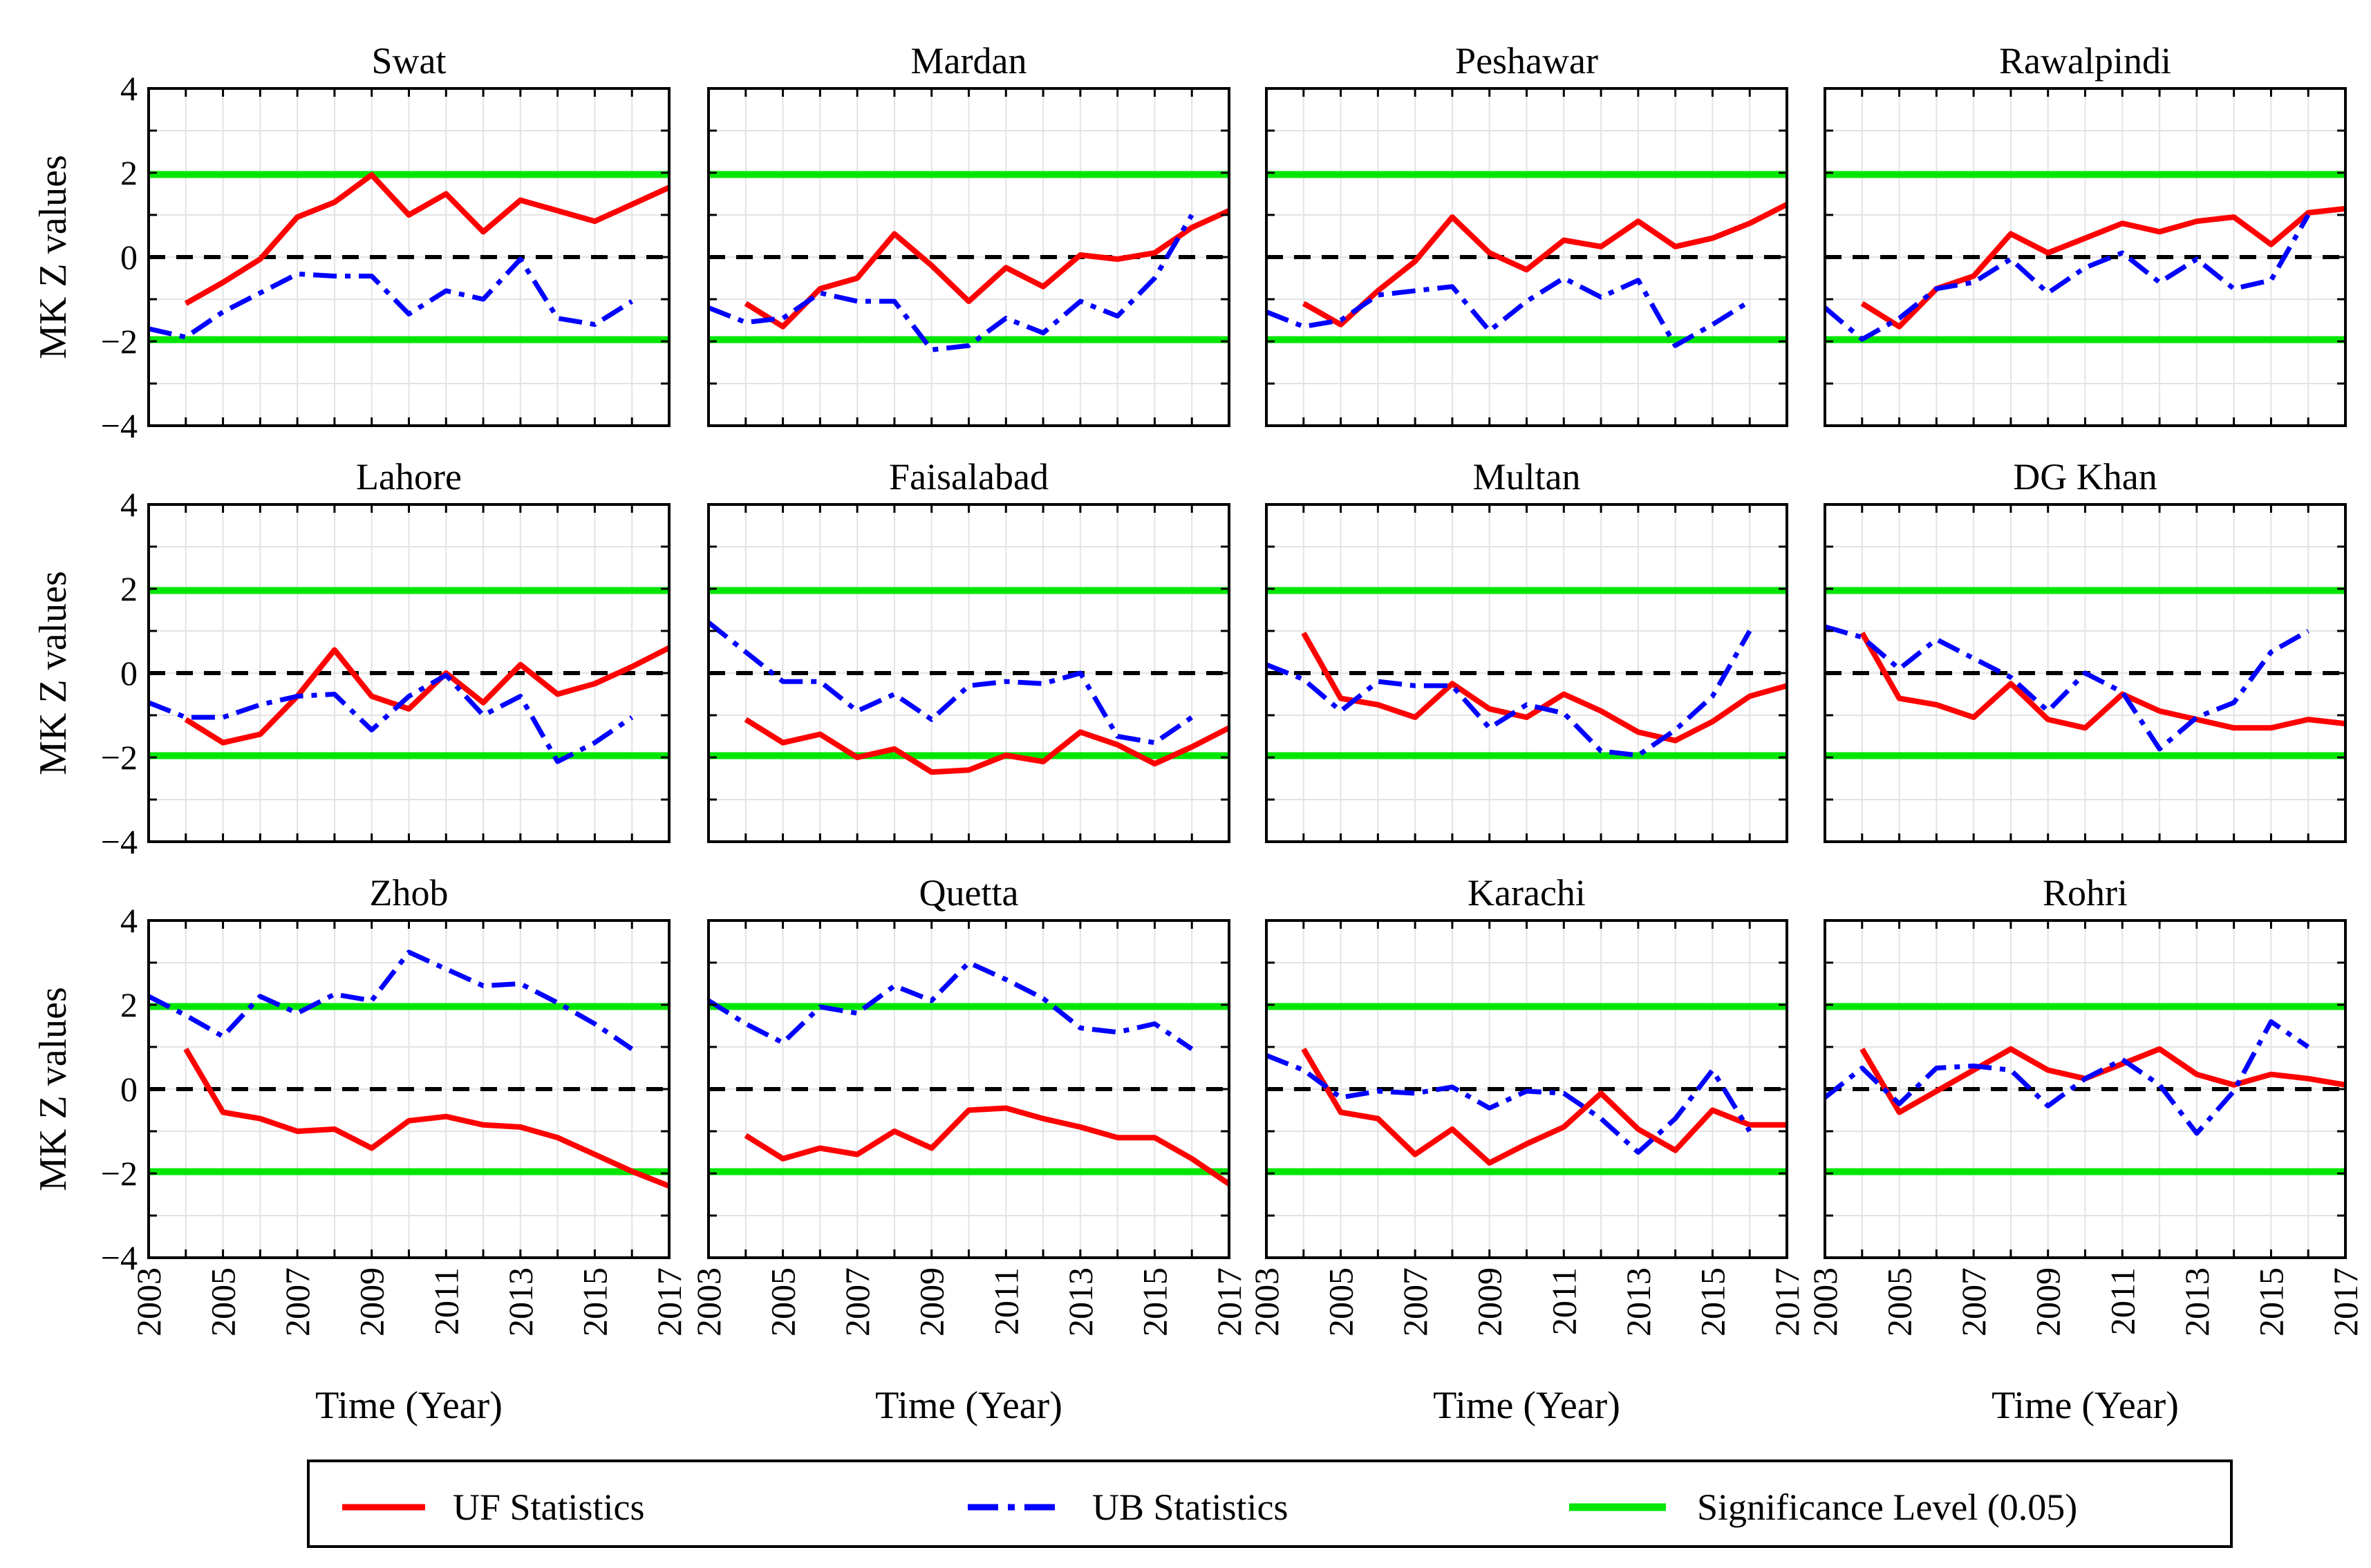 This screenshot has width=2371, height=1568. I want to click on panel-lahore: Lahore −4 −2 0 2 4 MK Z values, so click(351, 658).